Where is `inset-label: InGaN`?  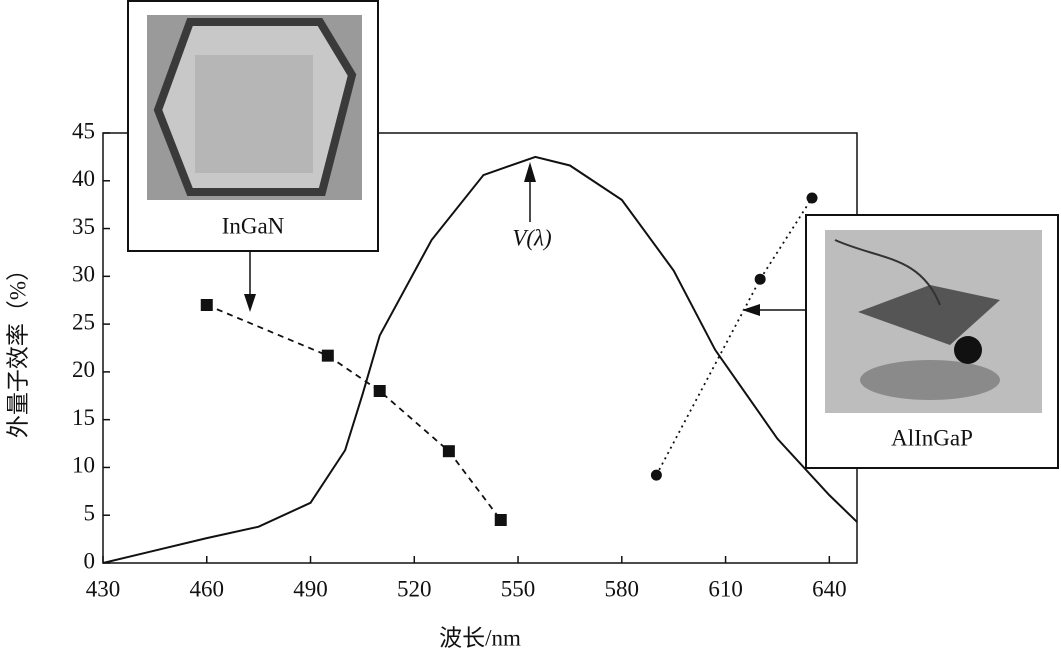
inset-label: InGaN is located at coordinates (253, 225).